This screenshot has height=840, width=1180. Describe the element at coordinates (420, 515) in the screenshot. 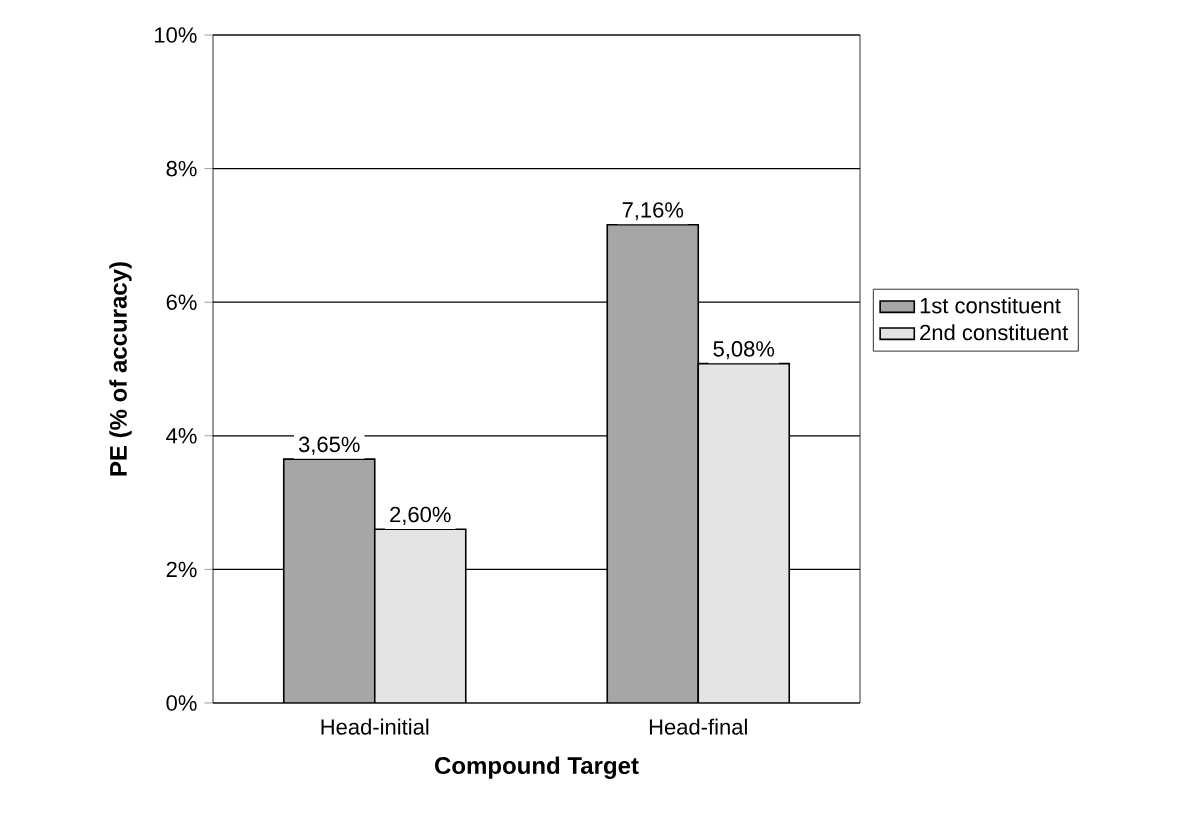

I see `data-label: 2,60%` at that location.